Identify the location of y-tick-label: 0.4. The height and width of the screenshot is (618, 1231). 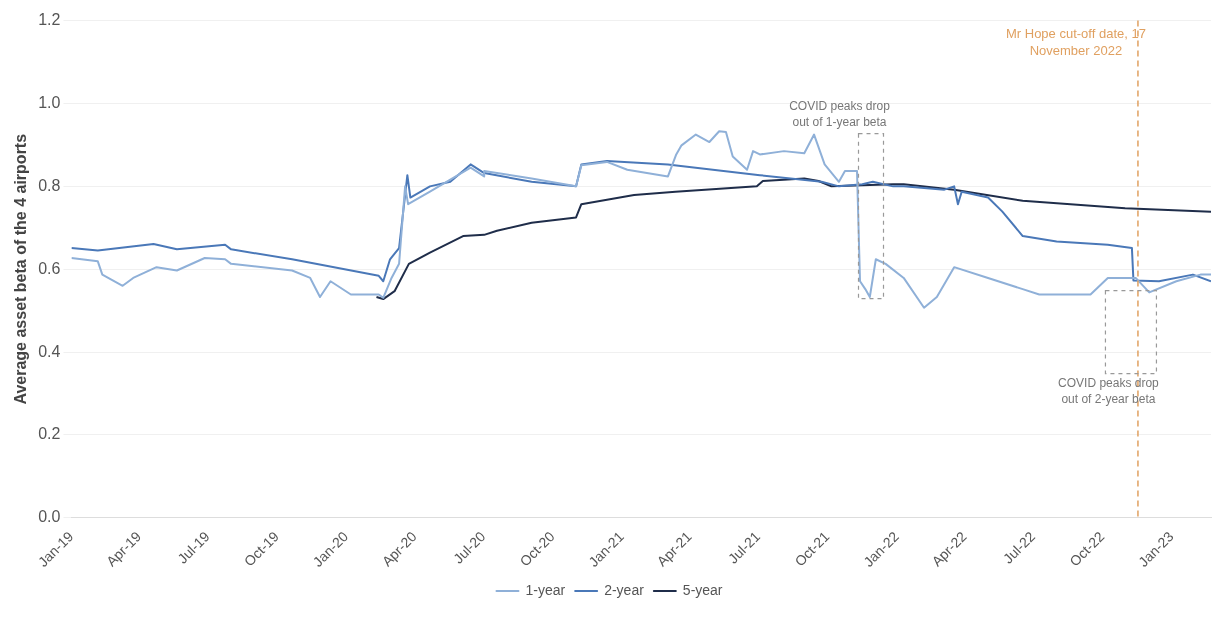
(49, 351).